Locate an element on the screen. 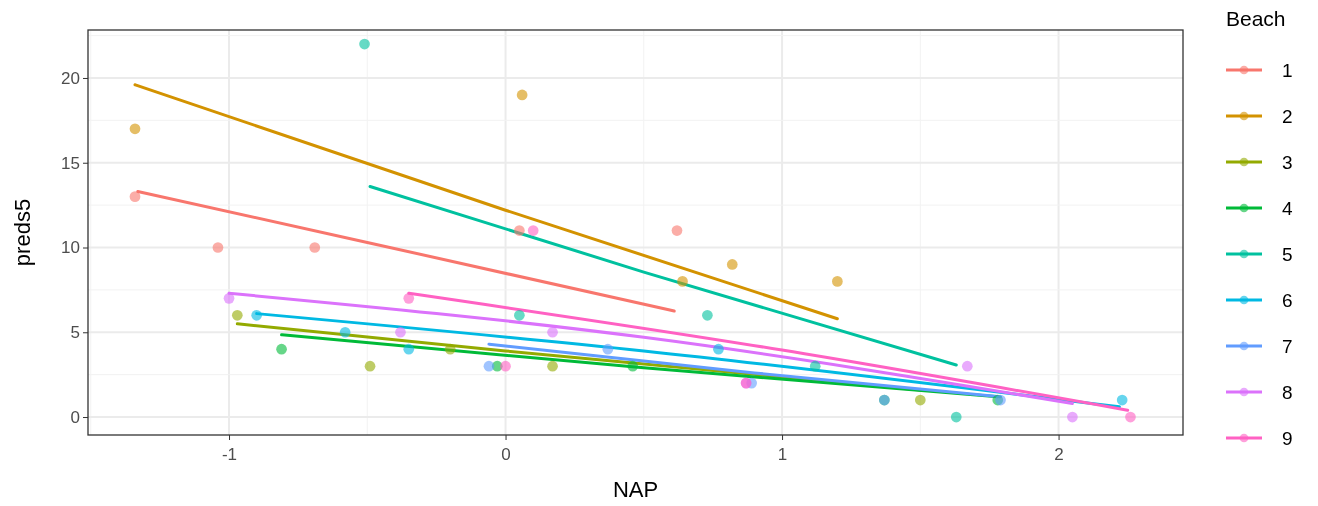  y-tick-label: 20 is located at coordinates (70, 78).